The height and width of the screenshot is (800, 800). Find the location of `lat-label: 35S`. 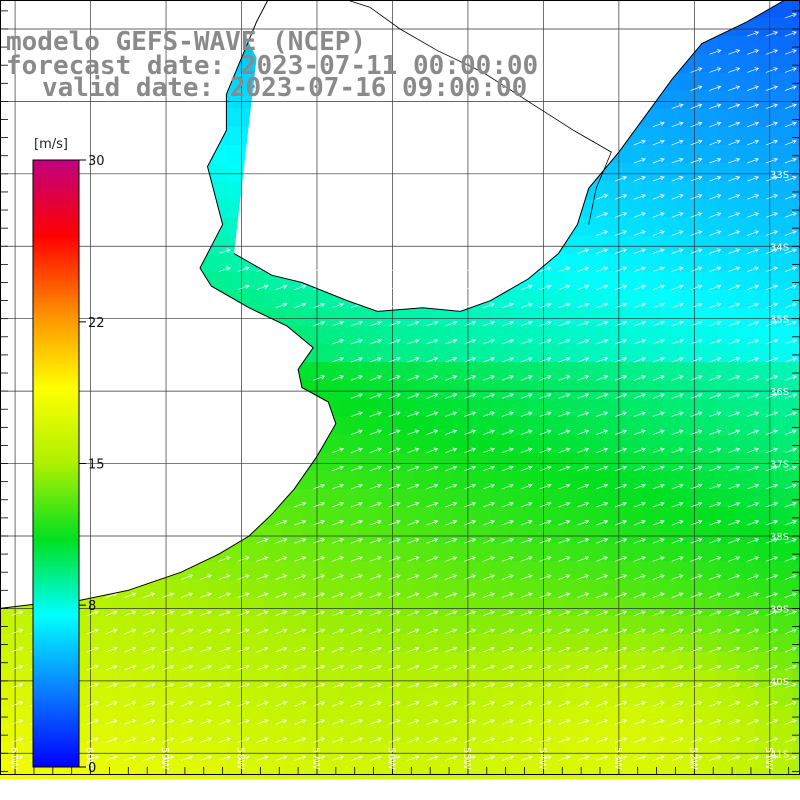

lat-label: 35S is located at coordinates (779, 320).